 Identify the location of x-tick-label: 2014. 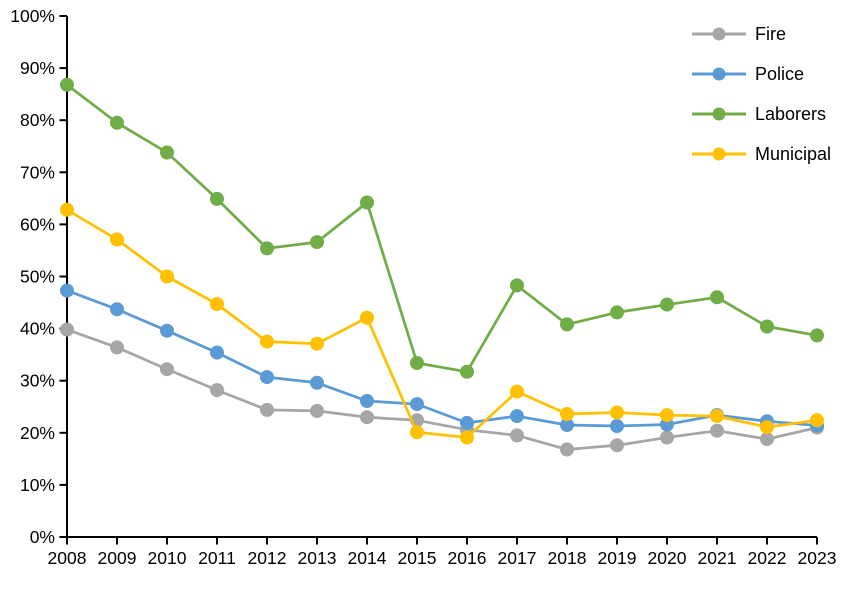
(367, 558).